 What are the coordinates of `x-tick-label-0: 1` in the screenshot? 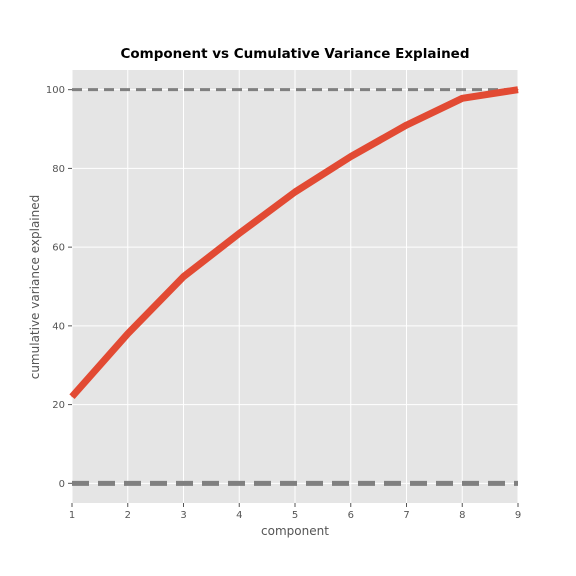 It's located at (72, 515).